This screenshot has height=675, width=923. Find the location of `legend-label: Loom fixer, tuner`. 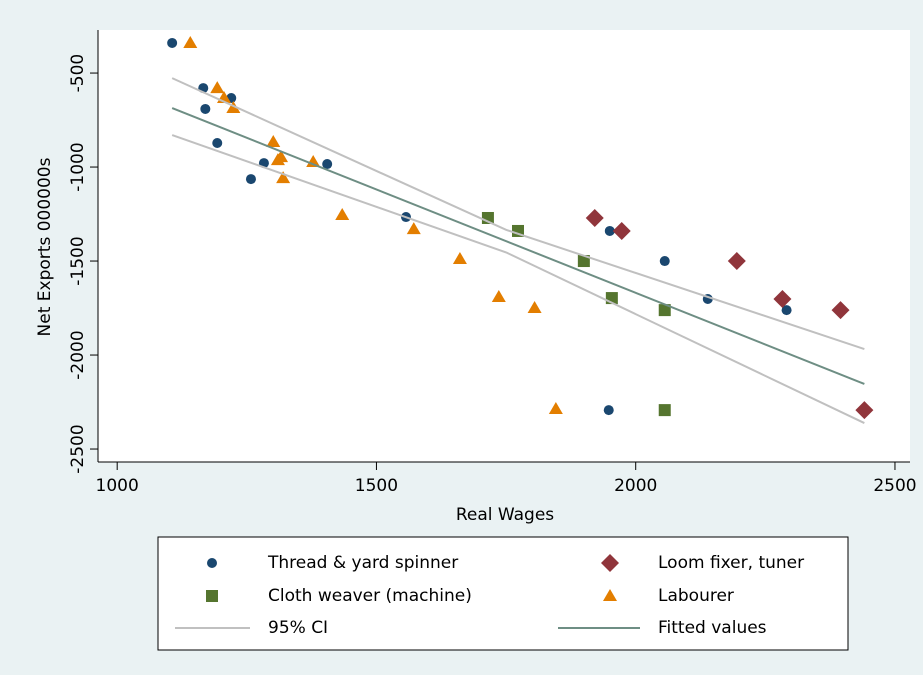

legend-label: Loom fixer, tuner is located at coordinates (731, 563).